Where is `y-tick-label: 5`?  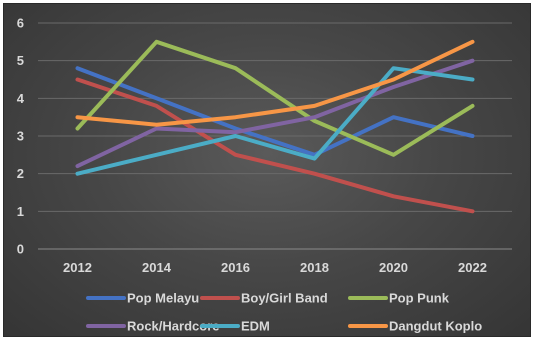 y-tick-label: 5 is located at coordinates (20, 60).